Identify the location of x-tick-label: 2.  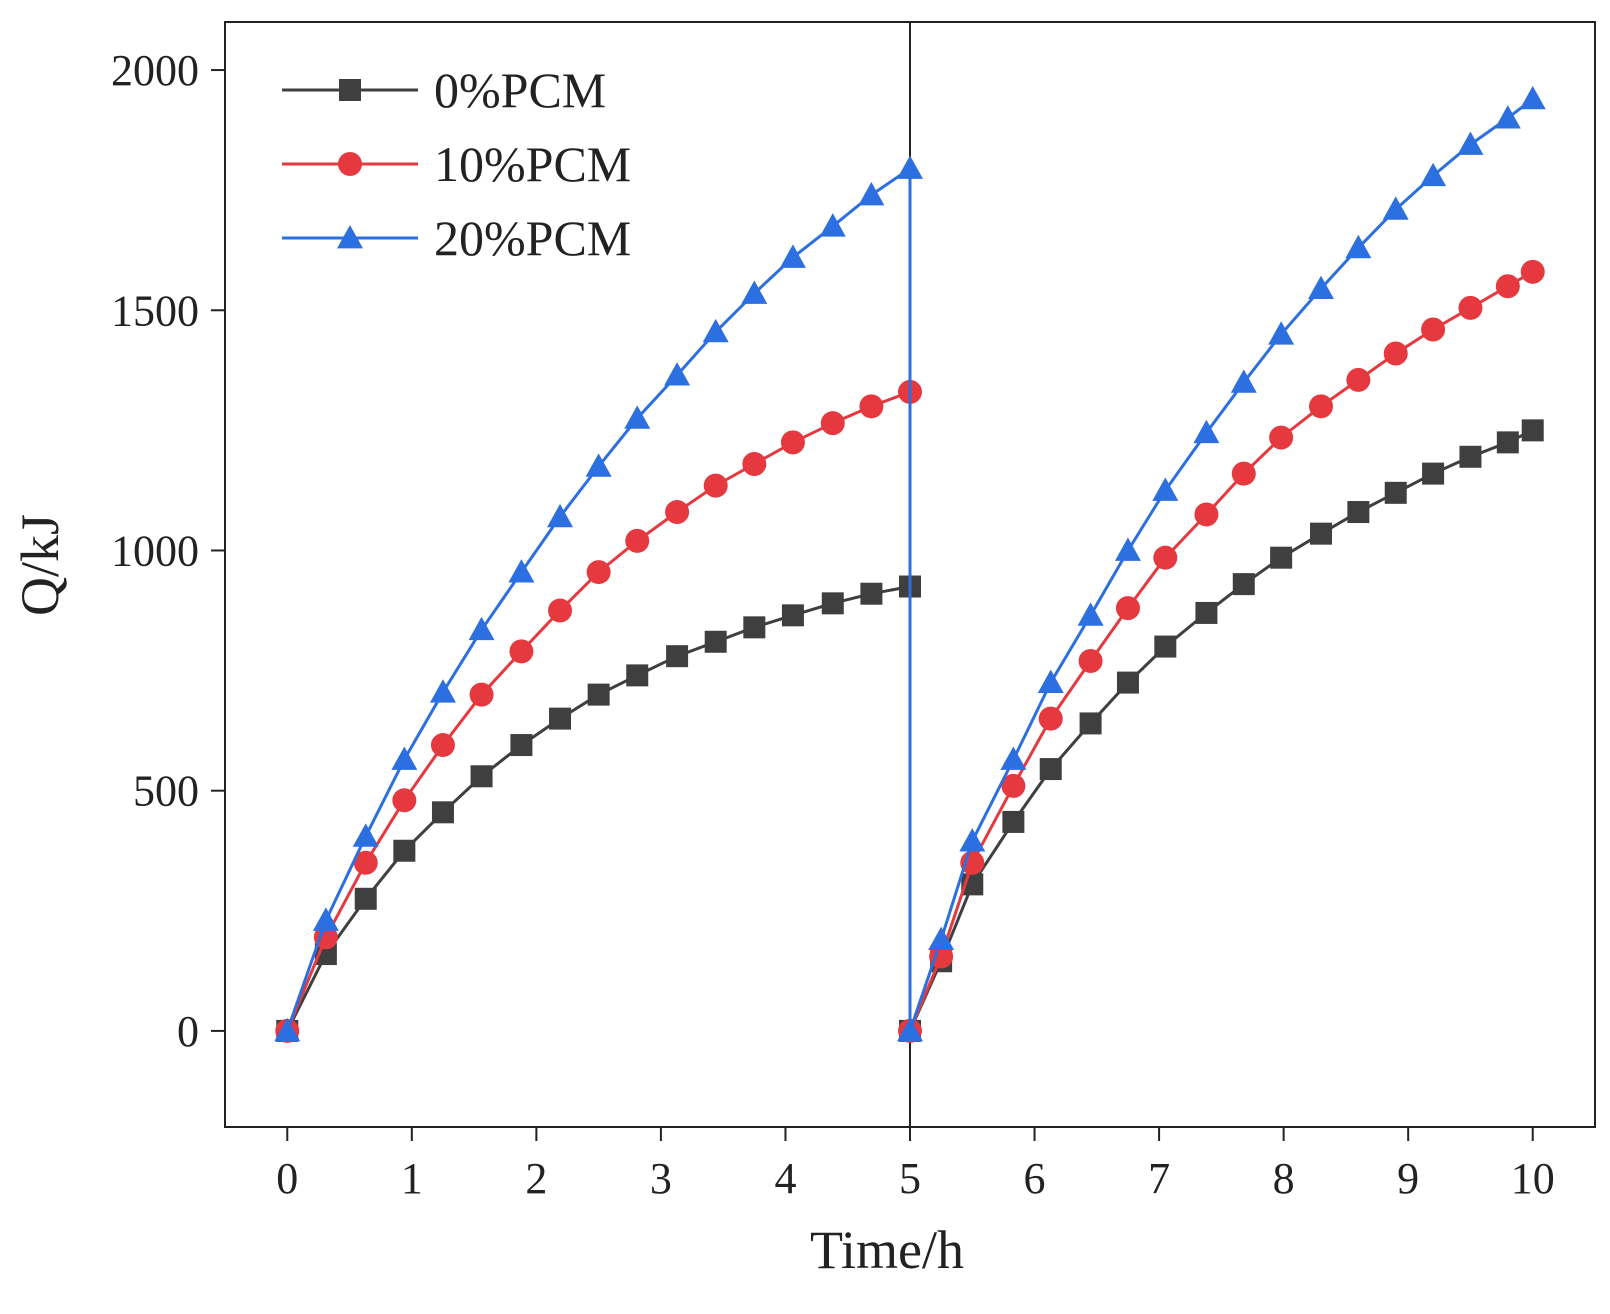
(536, 1178).